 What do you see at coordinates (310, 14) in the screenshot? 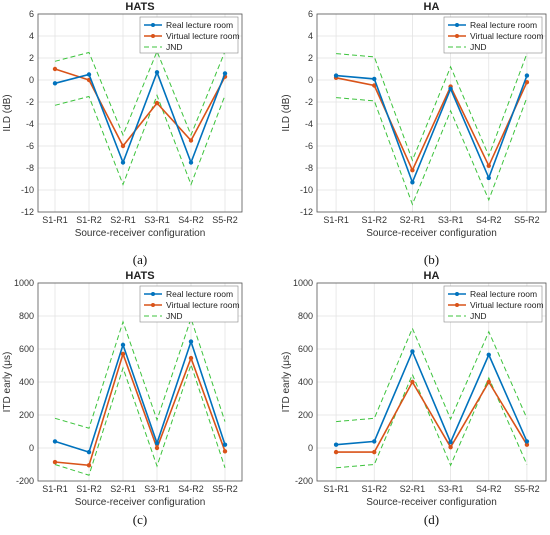
I see `y-tick-label: 6` at bounding box center [310, 14].